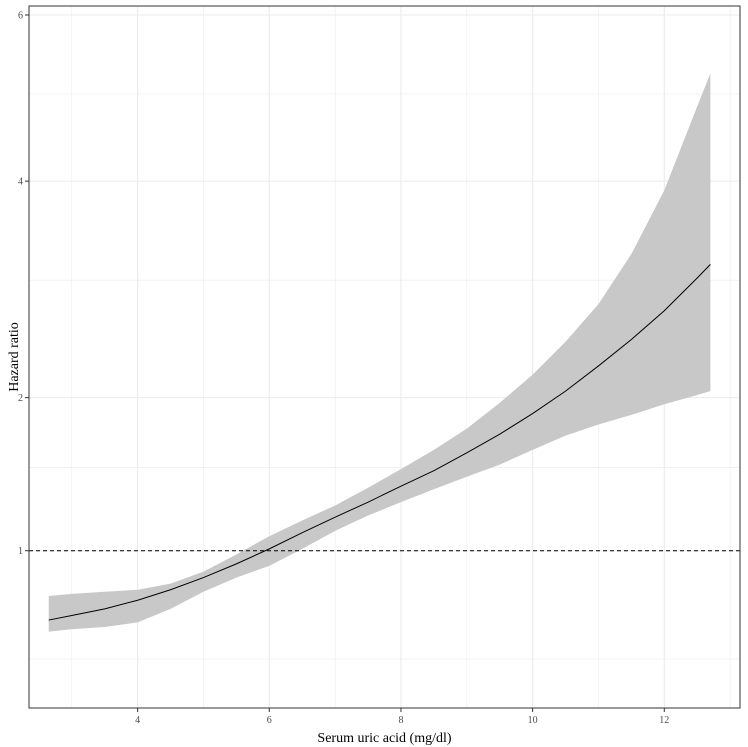 The width and height of the screenshot is (748, 747). I want to click on x-axis-ticks: 4 6 8 10 12, so click(402, 717).